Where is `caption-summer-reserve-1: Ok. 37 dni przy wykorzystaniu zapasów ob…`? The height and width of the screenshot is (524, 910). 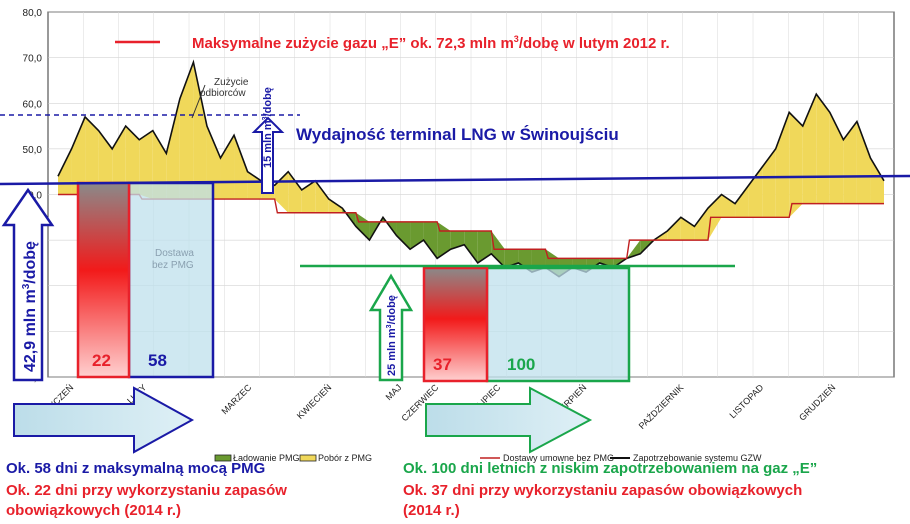
caption-summer-reserve-1: Ok. 37 dni przy wykorzystaniu zapasów ob… is located at coordinates (603, 490).